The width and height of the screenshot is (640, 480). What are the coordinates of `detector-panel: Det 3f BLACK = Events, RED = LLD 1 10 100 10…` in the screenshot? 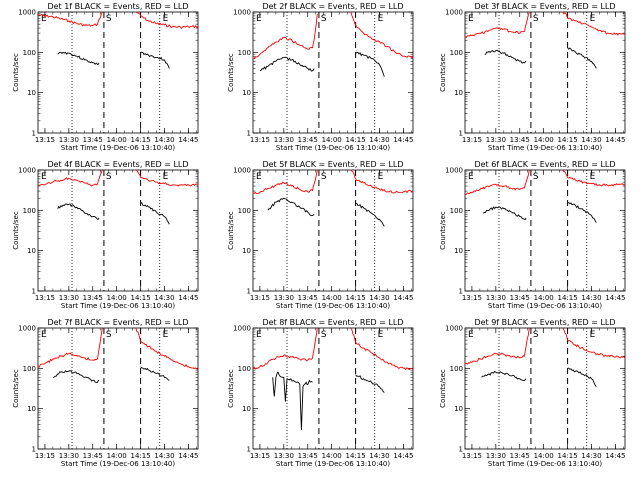 It's located at (532, 77).